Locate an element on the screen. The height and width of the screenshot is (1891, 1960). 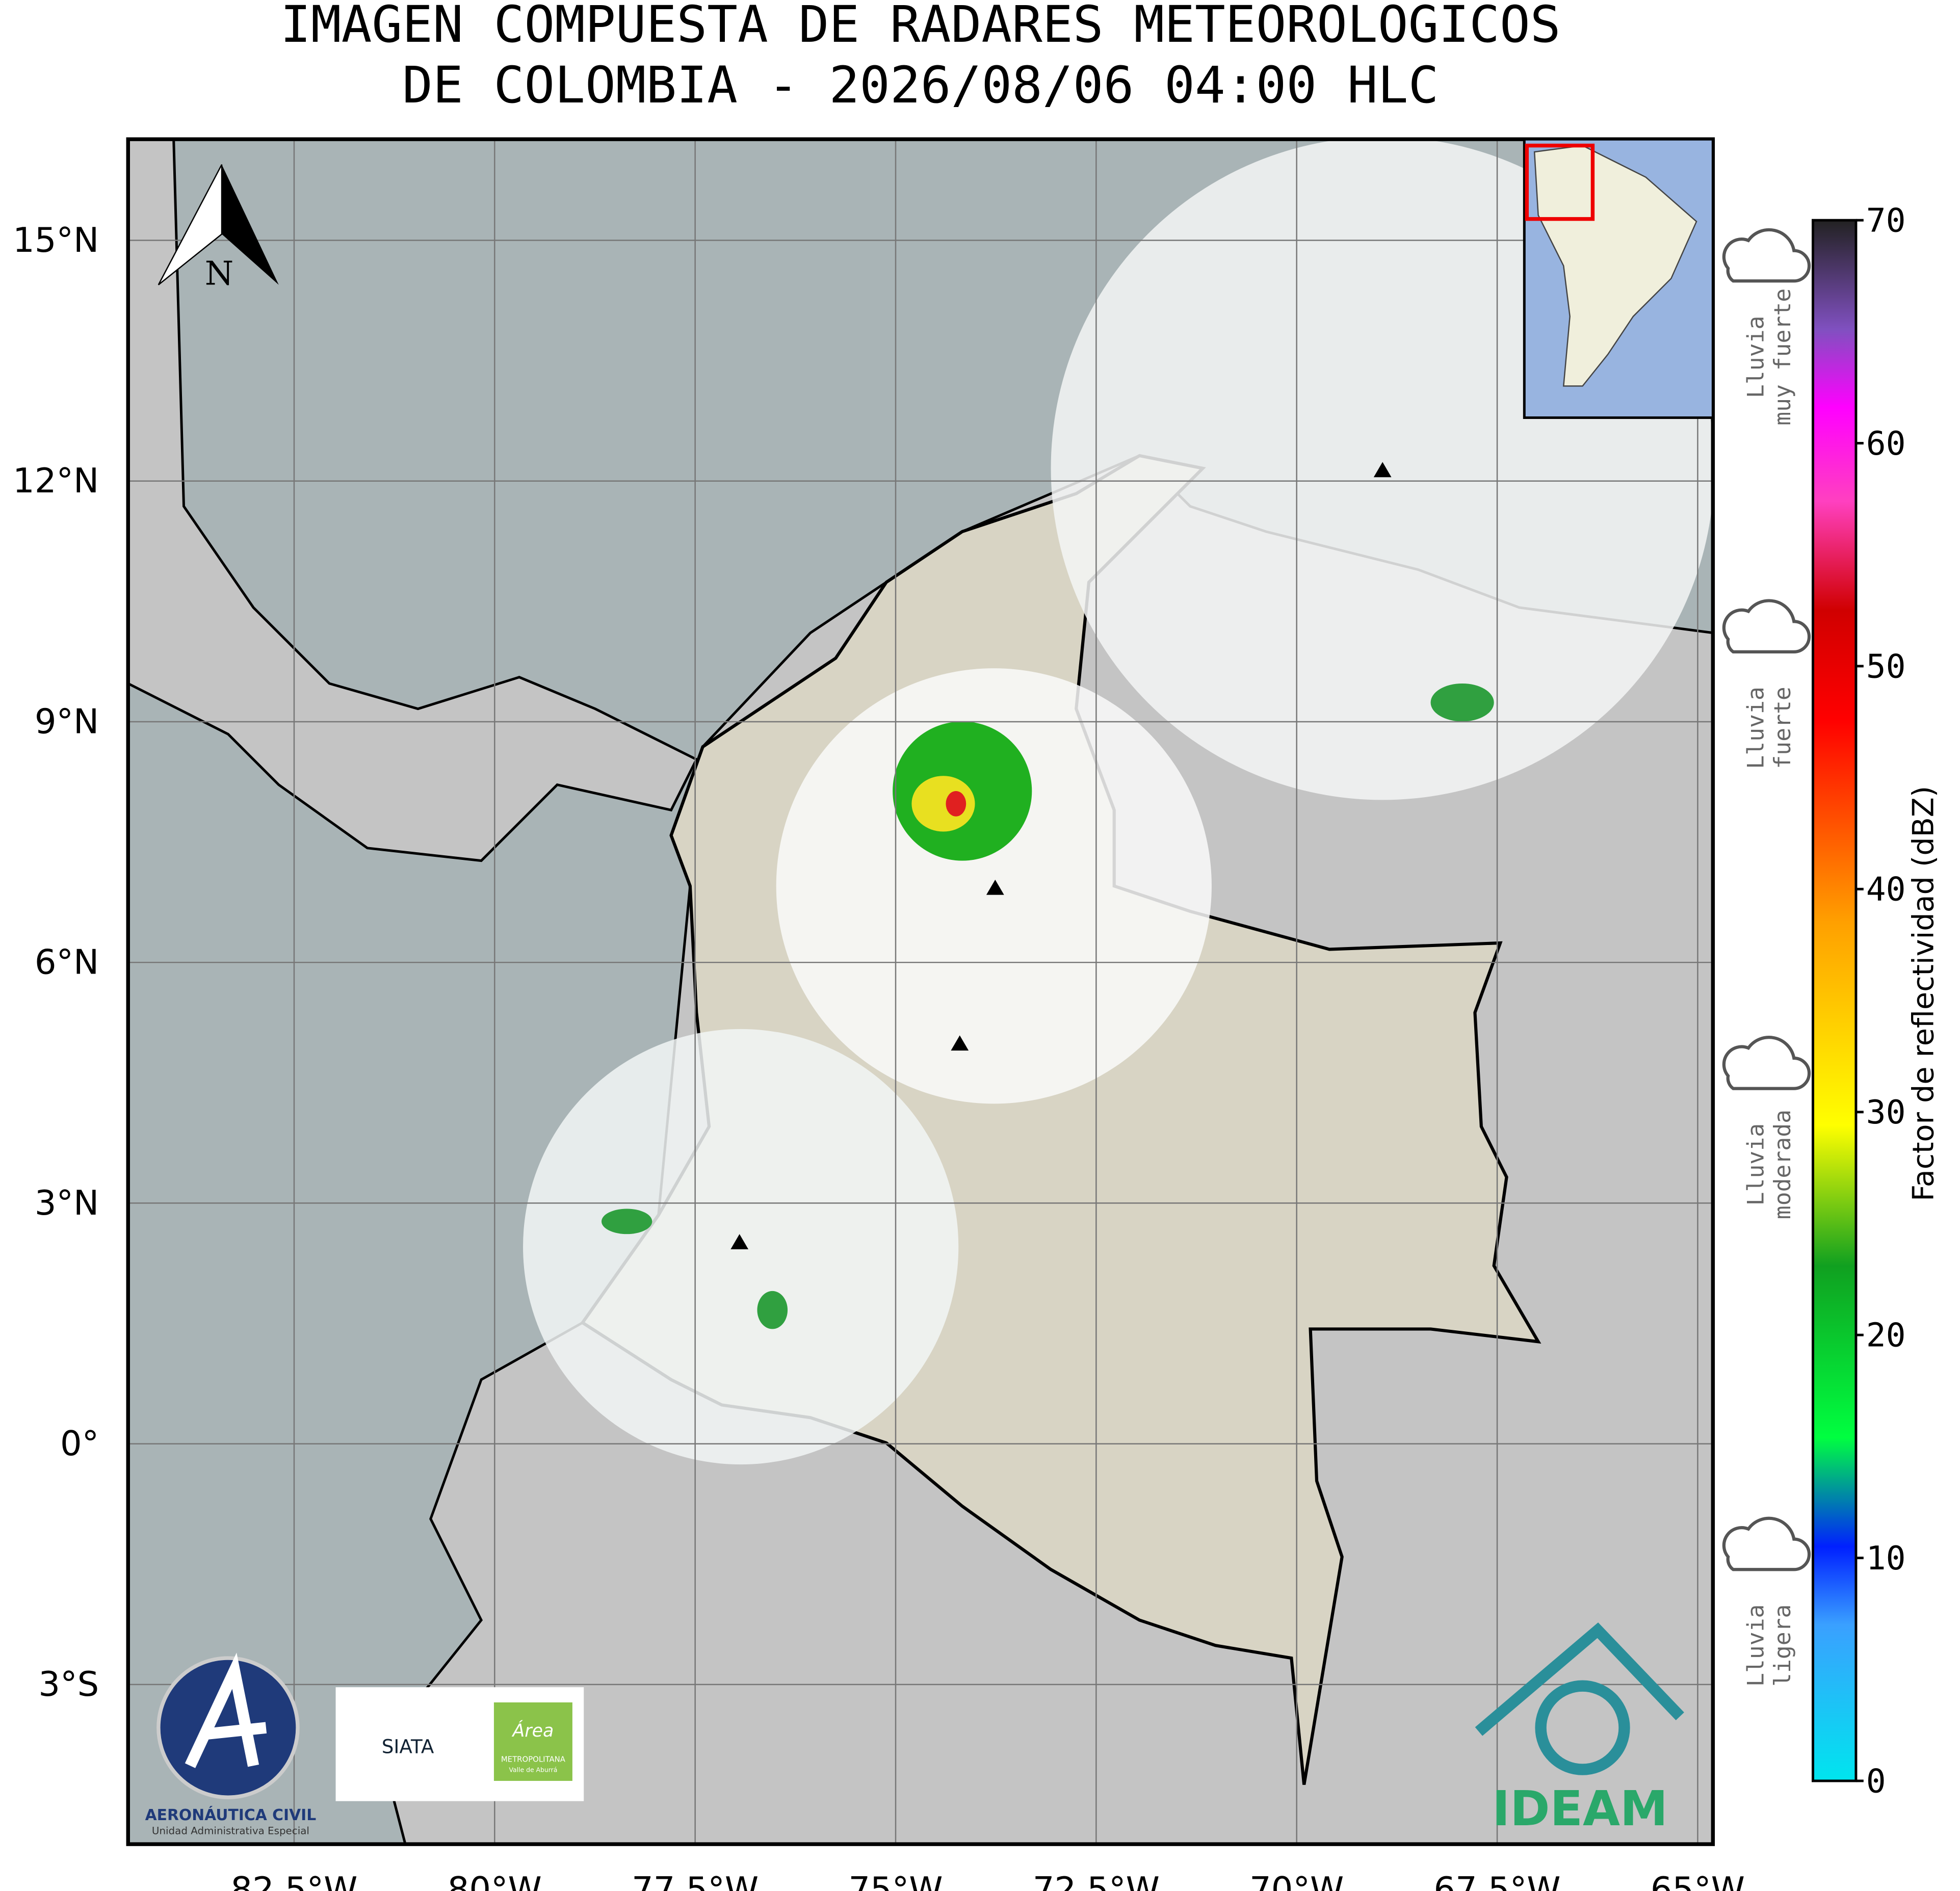
x-tick-label: 67.5°W is located at coordinates (1497, 1881).